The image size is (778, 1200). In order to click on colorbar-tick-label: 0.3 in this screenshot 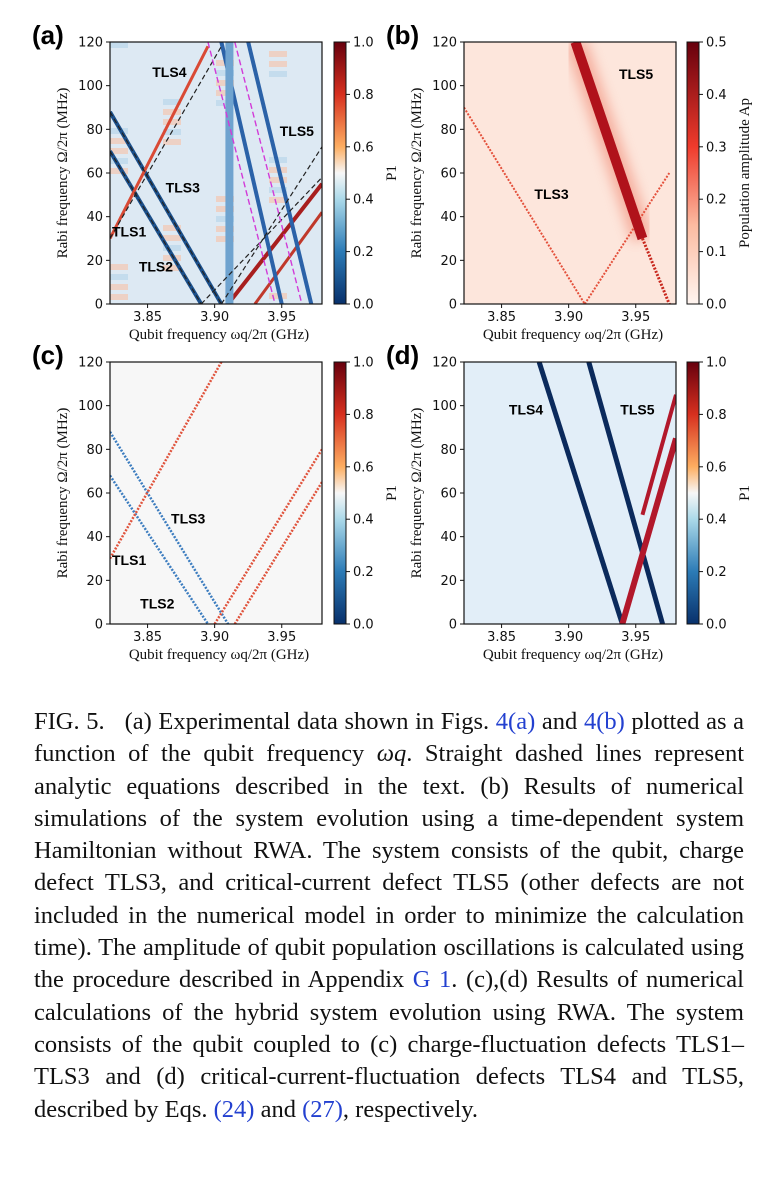, I will do `click(716, 147)`.